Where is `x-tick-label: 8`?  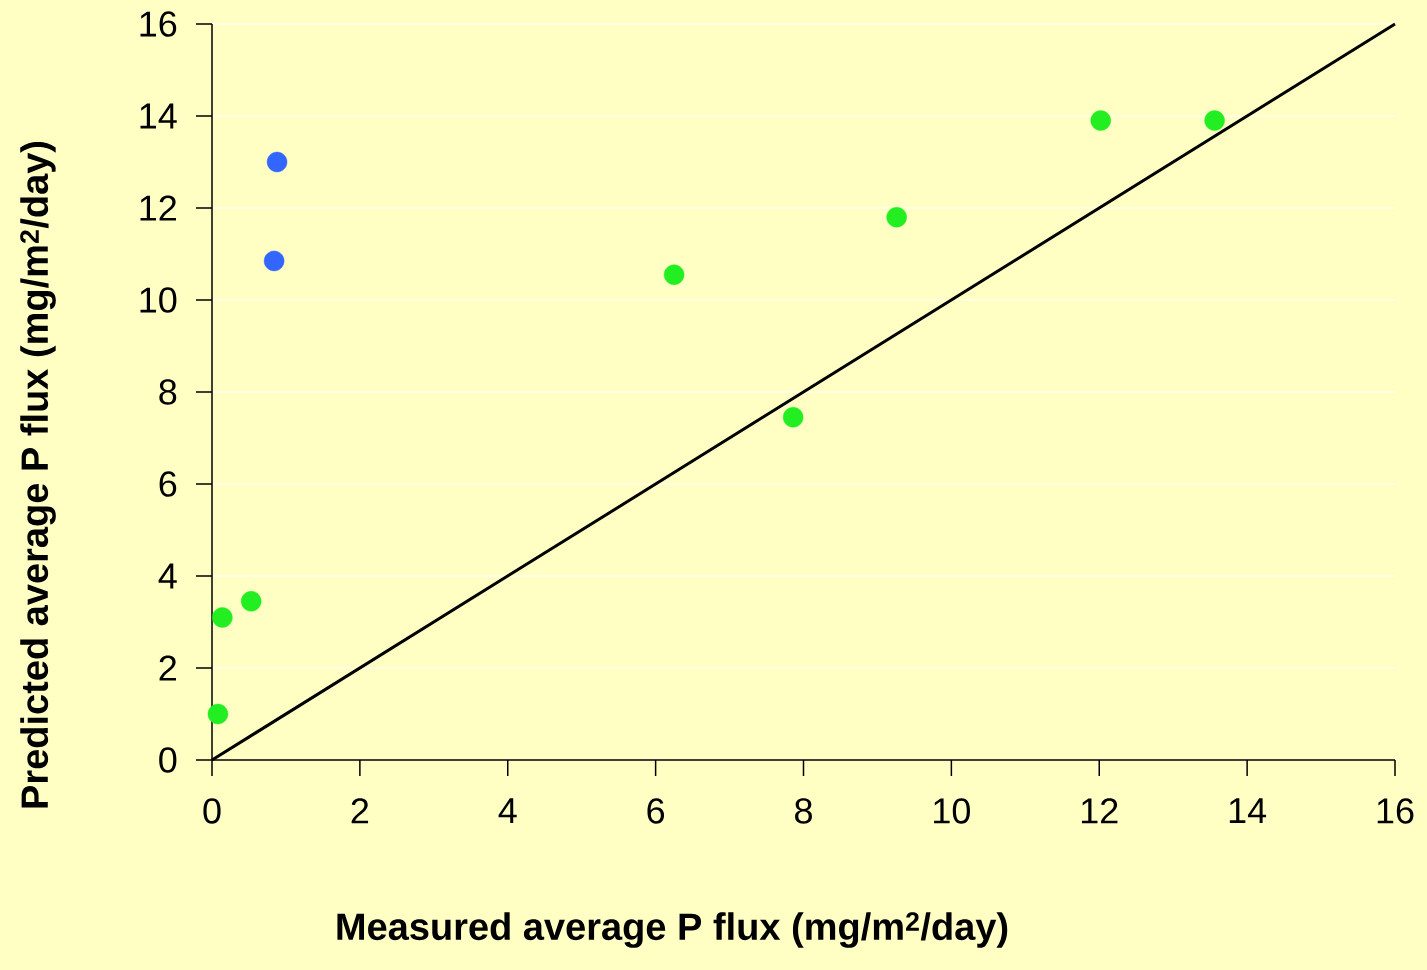
x-tick-label: 8 is located at coordinates (803, 811).